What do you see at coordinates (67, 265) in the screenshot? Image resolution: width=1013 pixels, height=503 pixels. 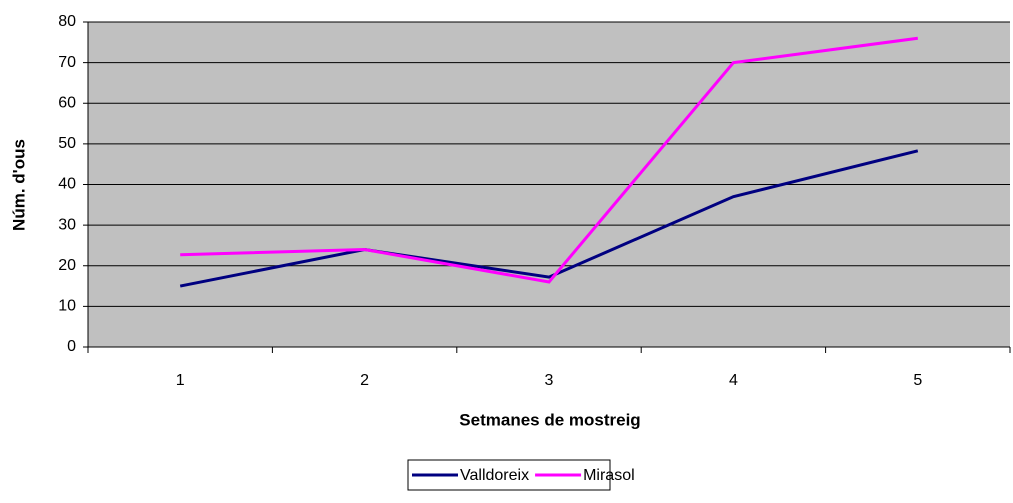 I see `y-tick-label: 20` at bounding box center [67, 265].